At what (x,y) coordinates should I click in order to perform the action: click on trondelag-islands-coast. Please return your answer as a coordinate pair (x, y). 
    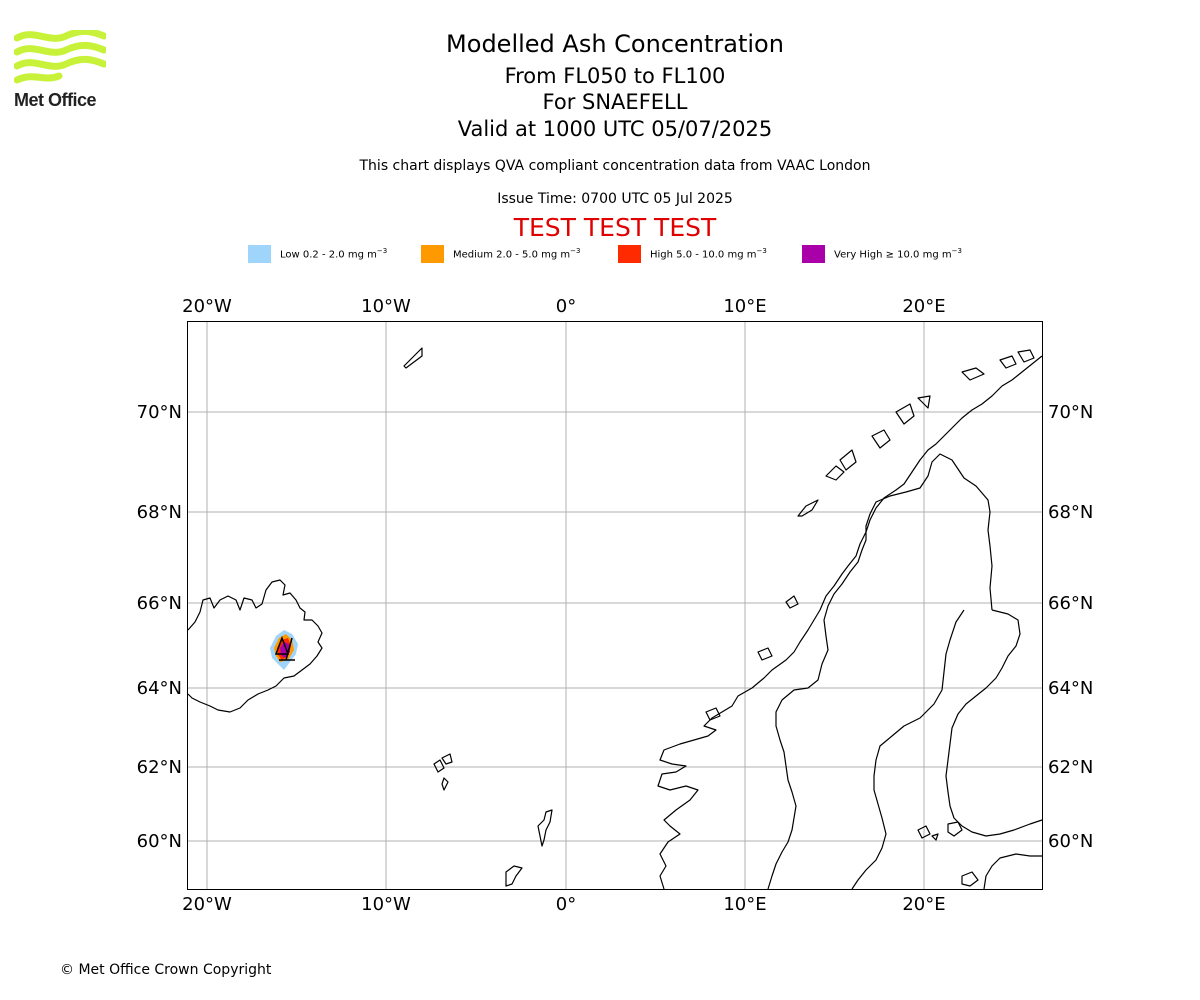
    Looking at the image, I should click on (752, 658).